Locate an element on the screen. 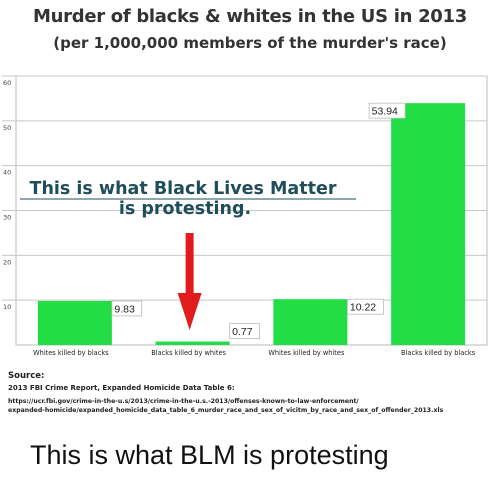 The image size is (500, 486). y-tick-label: 30 is located at coordinates (7, 218).